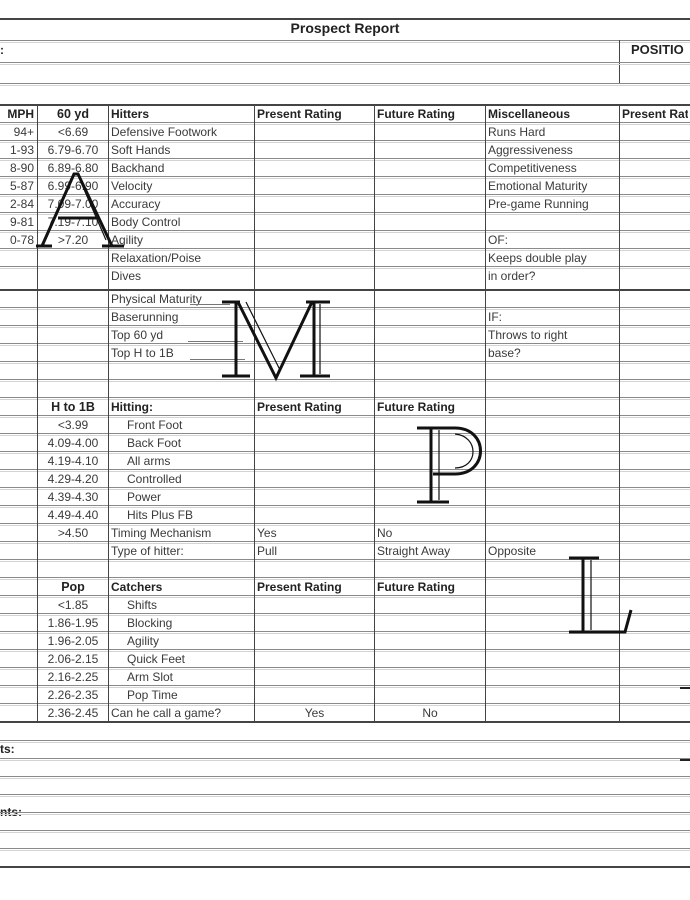 This screenshot has height=900, width=690. I want to click on cell-sixty-yd: 4.09-4.00, so click(73, 443).